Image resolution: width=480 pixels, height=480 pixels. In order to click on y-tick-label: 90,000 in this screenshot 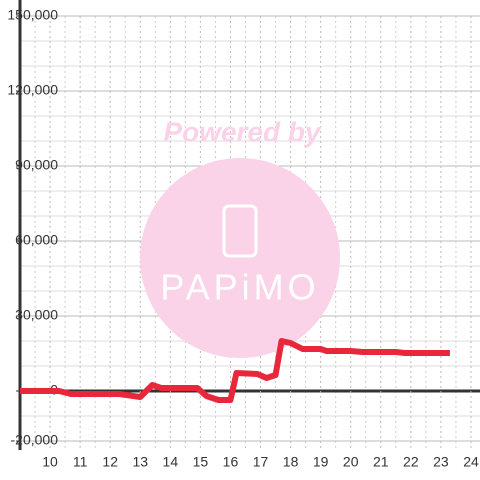, I will do `click(36, 165)`.